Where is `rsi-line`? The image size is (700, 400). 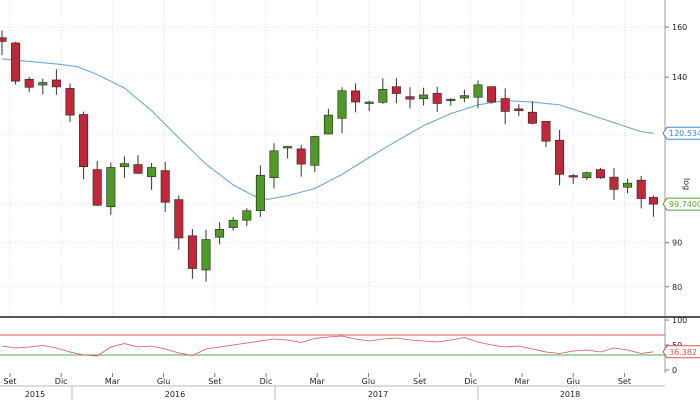 rsi-line is located at coordinates (327, 346).